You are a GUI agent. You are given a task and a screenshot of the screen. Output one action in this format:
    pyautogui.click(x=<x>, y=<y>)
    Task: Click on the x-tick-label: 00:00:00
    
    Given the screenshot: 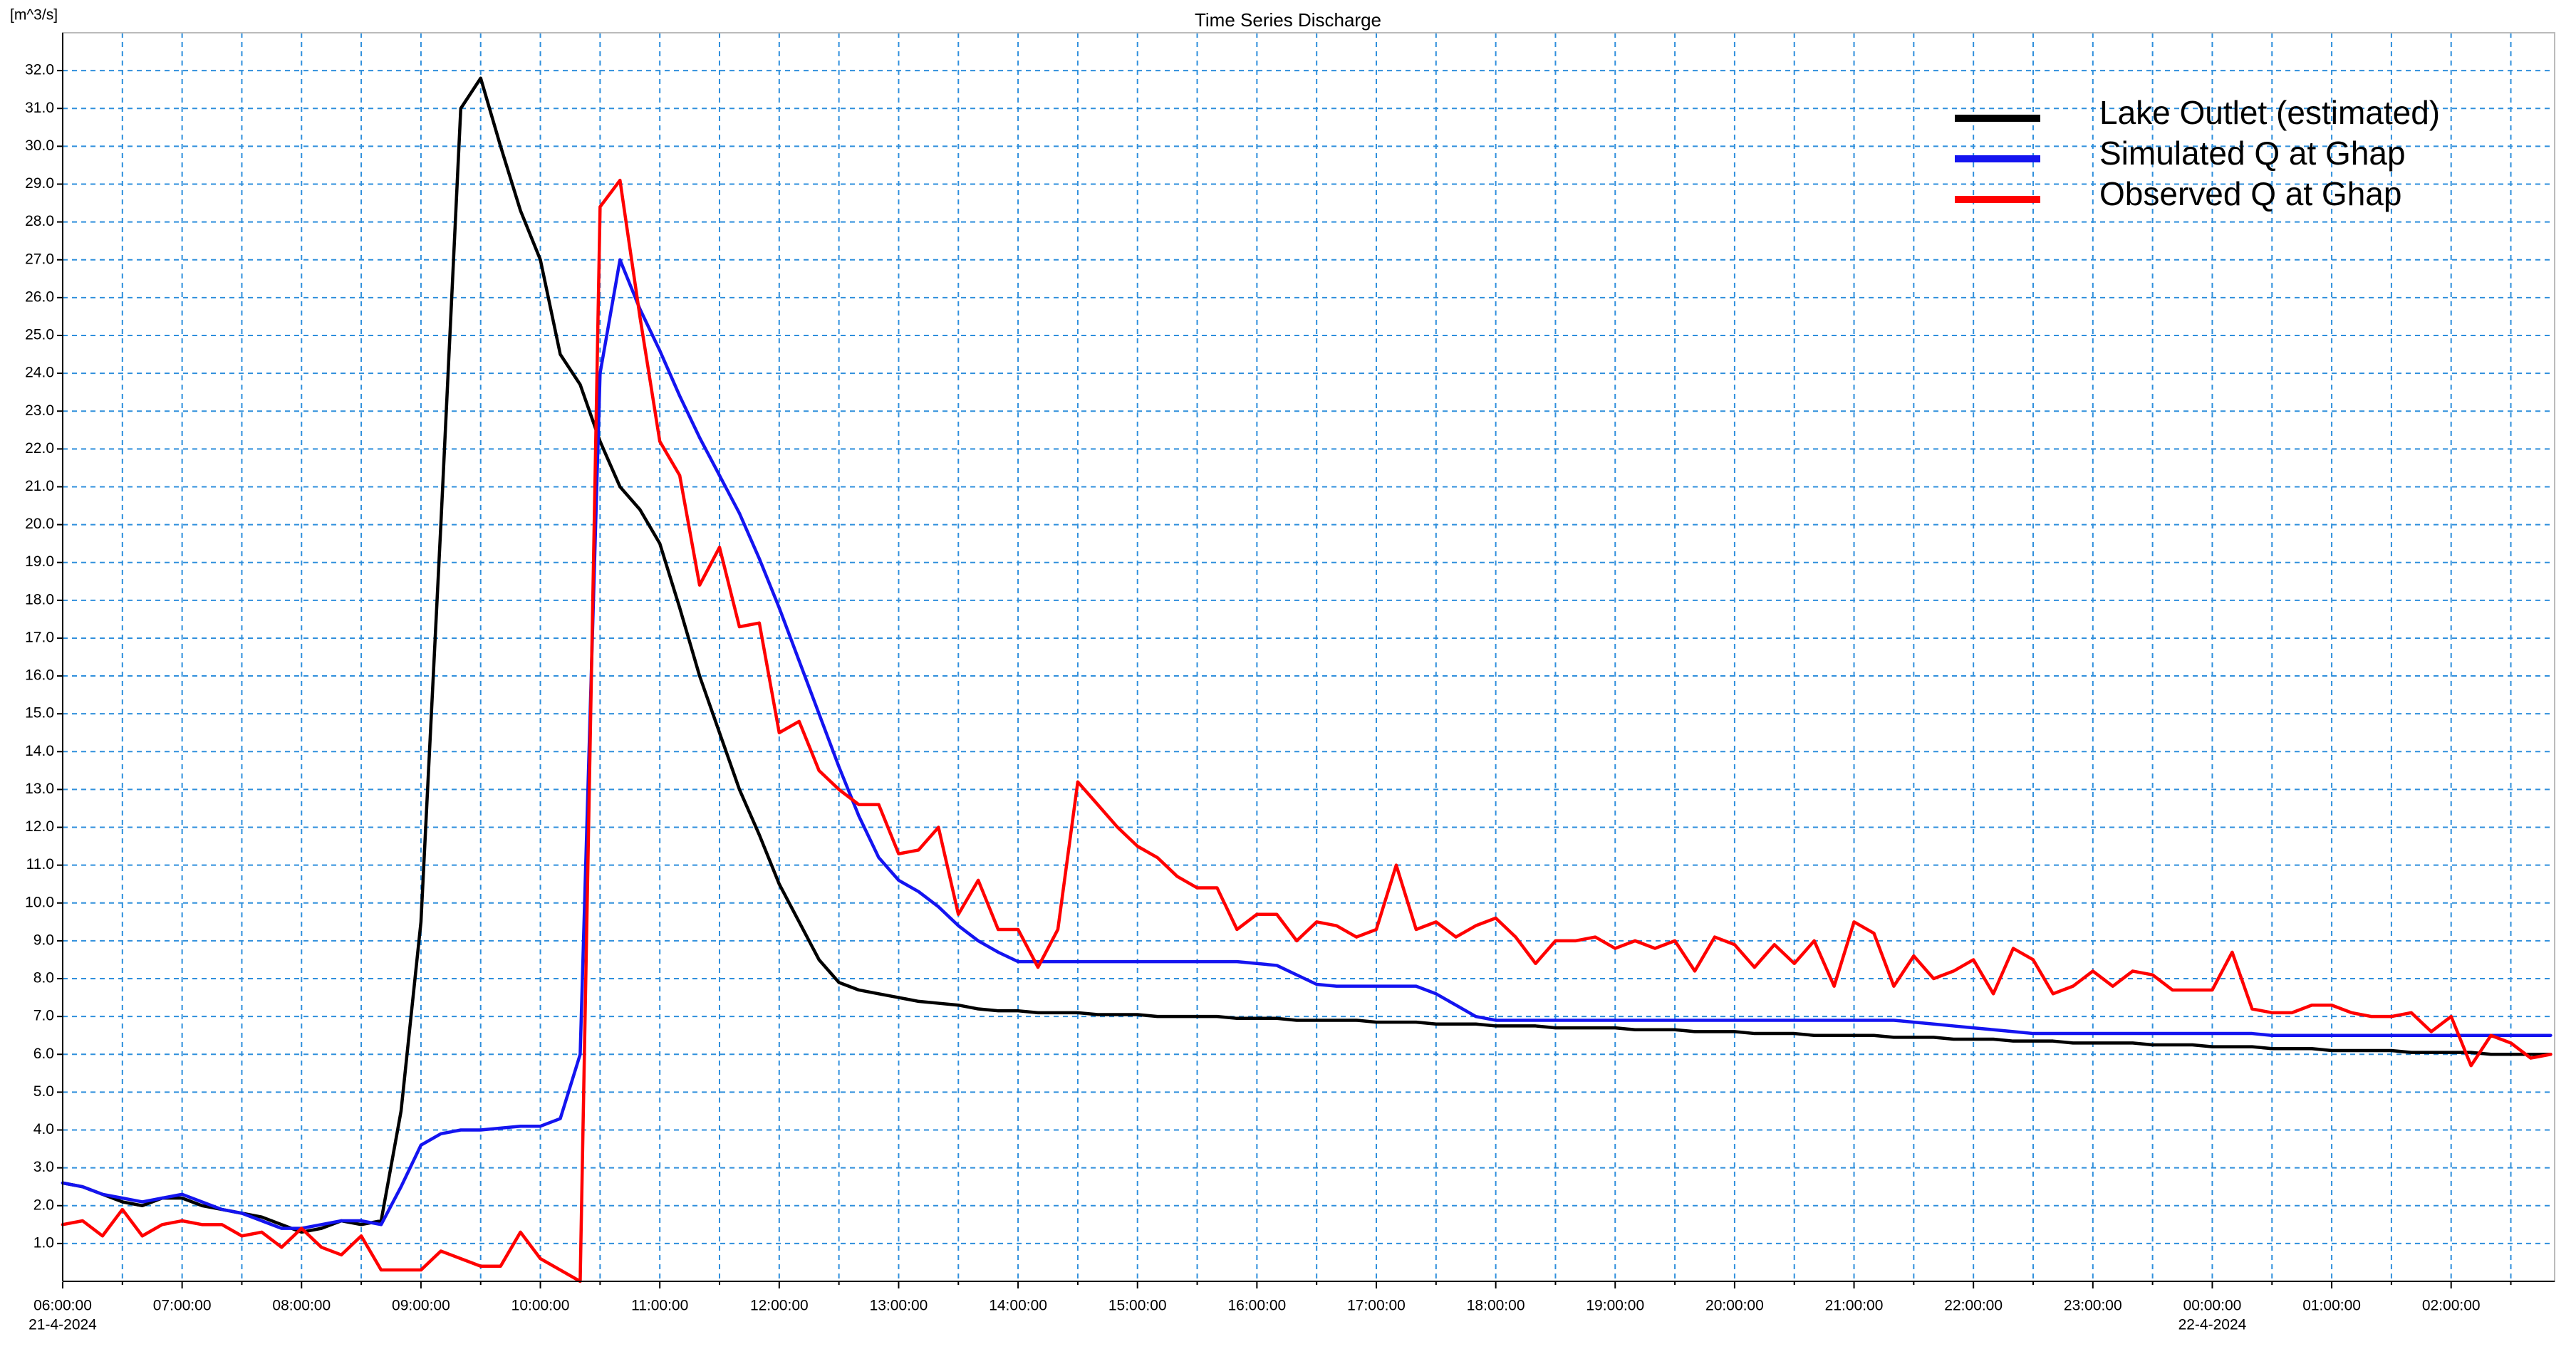 What is the action you would take?
    pyautogui.click(x=2212, y=1306)
    